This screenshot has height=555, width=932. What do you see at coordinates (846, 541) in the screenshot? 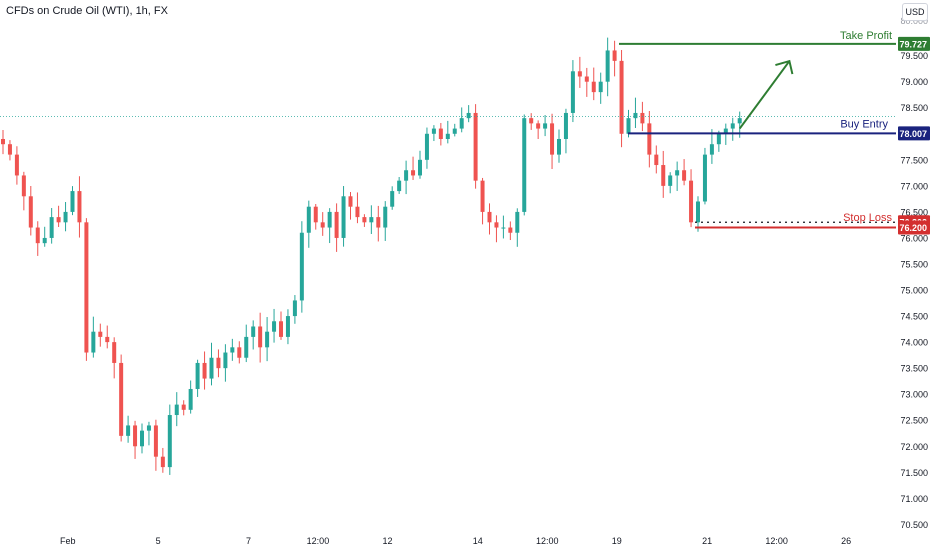
I see `time-tick-label: 26` at bounding box center [846, 541].